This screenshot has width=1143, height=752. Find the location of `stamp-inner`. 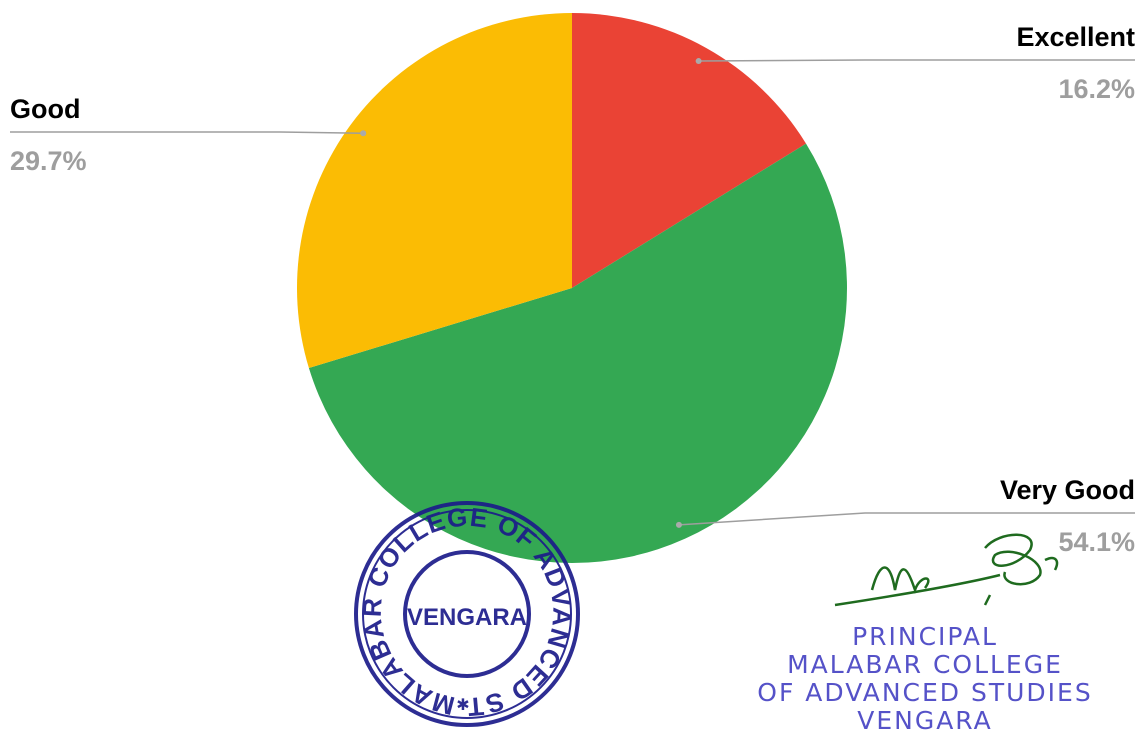

stamp-inner is located at coordinates (467, 614).